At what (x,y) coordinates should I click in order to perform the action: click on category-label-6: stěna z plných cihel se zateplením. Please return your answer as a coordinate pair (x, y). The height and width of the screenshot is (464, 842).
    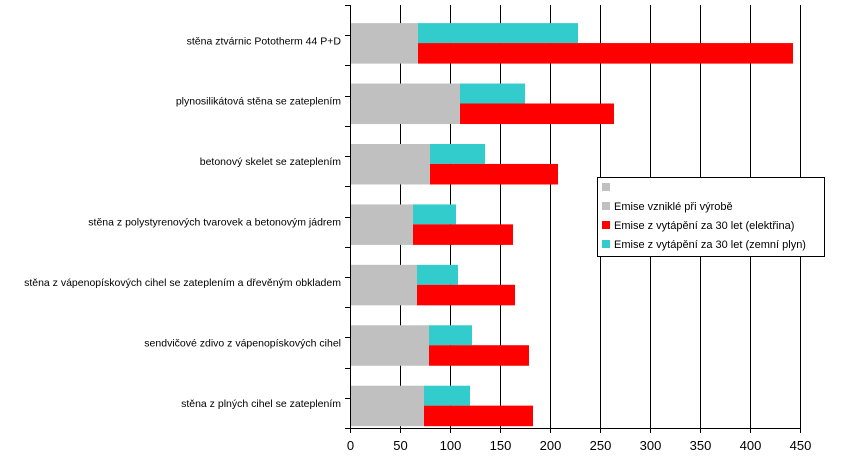
    Looking at the image, I should click on (261, 404).